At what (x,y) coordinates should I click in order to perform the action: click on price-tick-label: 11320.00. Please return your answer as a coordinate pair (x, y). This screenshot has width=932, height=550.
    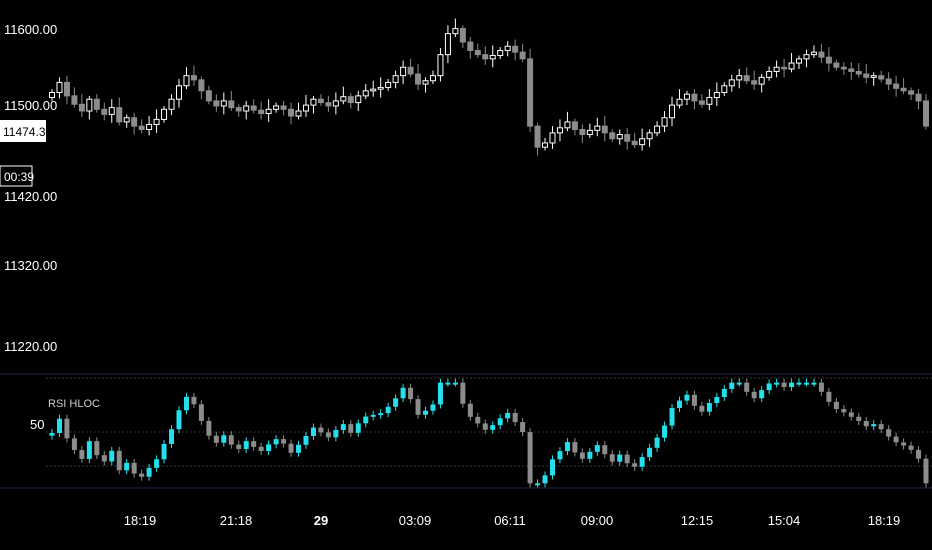
    Looking at the image, I should click on (30, 265).